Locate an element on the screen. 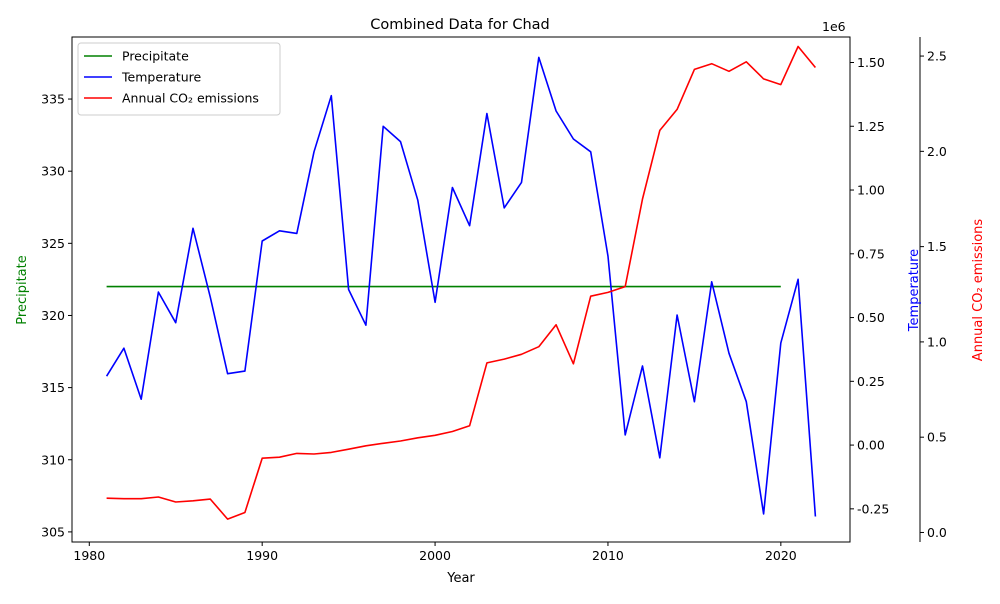  y-tick-label-temperature: 1.00 is located at coordinates (871, 190).